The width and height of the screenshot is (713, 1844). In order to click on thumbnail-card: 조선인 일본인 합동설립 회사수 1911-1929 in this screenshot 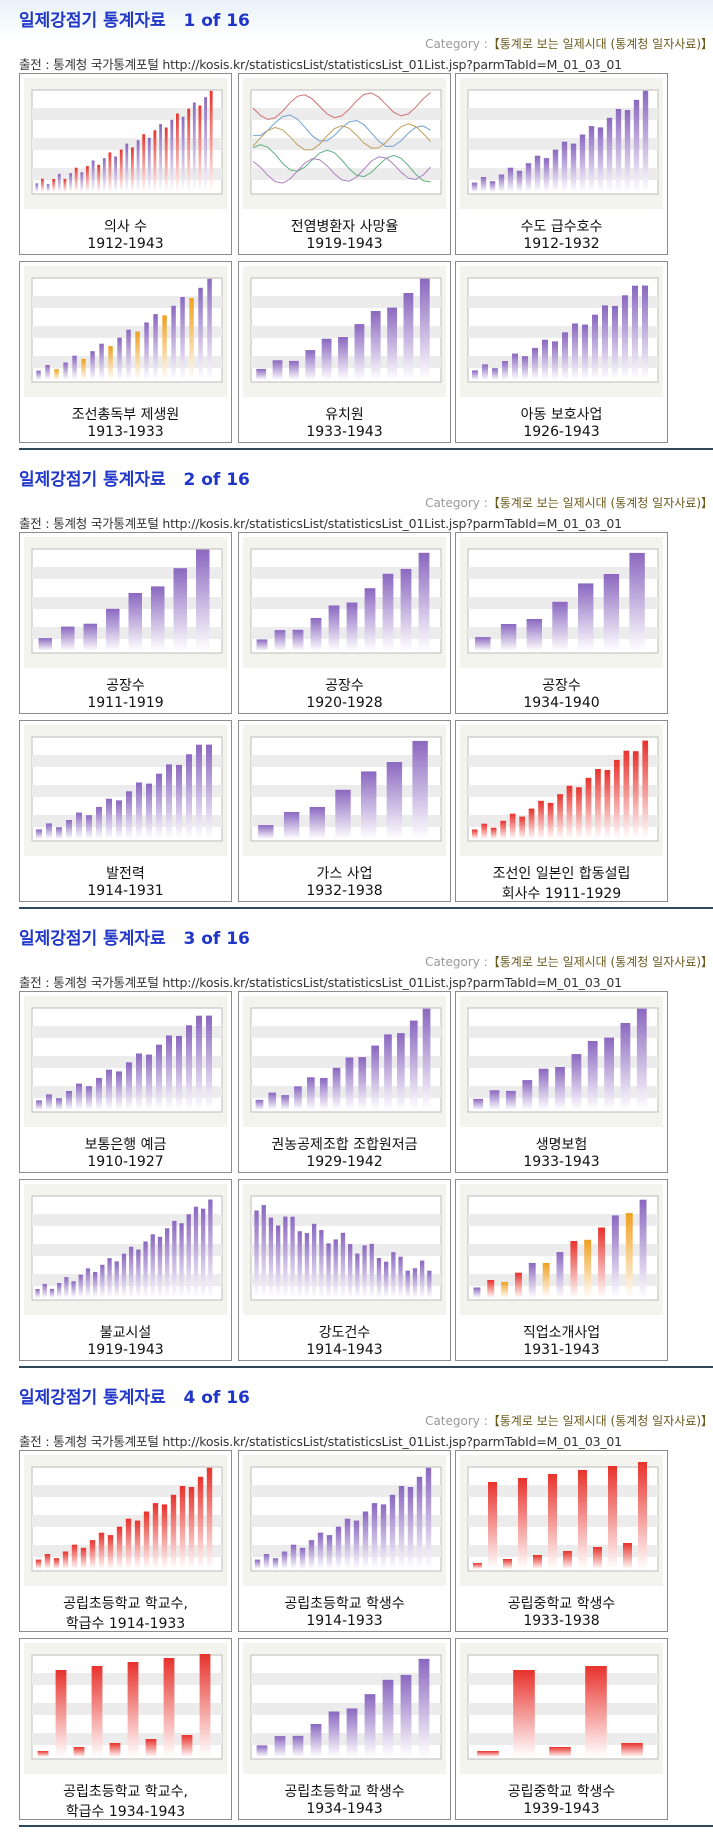, I will do `click(561, 811)`.